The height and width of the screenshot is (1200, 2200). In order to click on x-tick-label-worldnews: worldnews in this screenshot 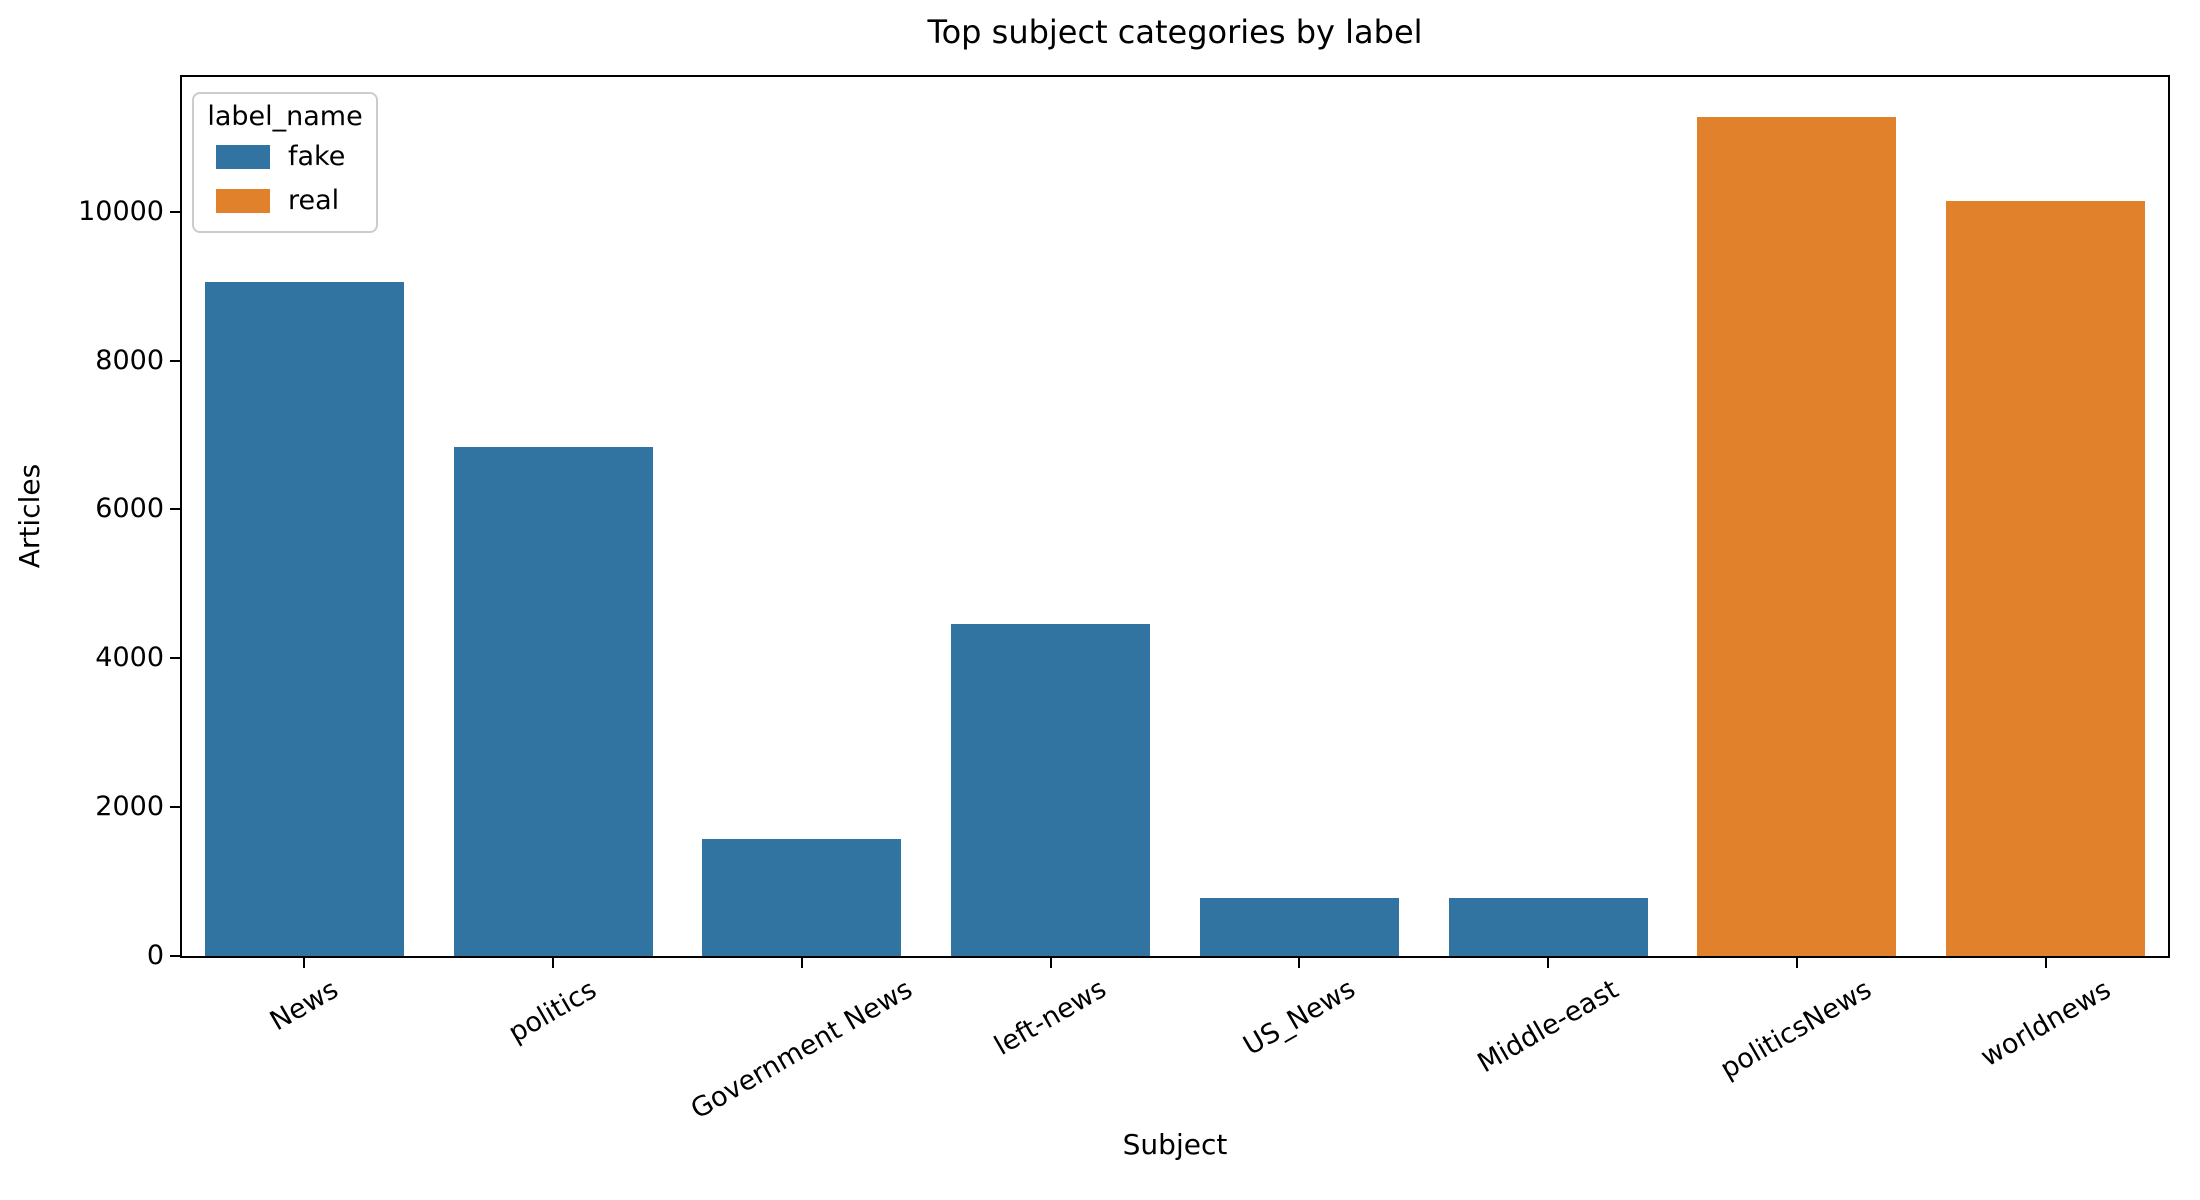, I will do `click(2045, 1023)`.